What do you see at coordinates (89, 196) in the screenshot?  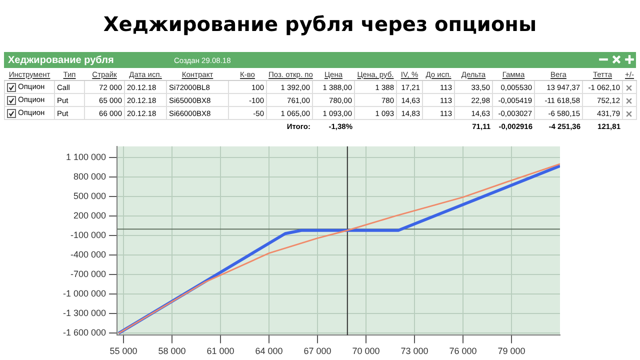 I see `y-tick-label: 500 000` at bounding box center [89, 196].